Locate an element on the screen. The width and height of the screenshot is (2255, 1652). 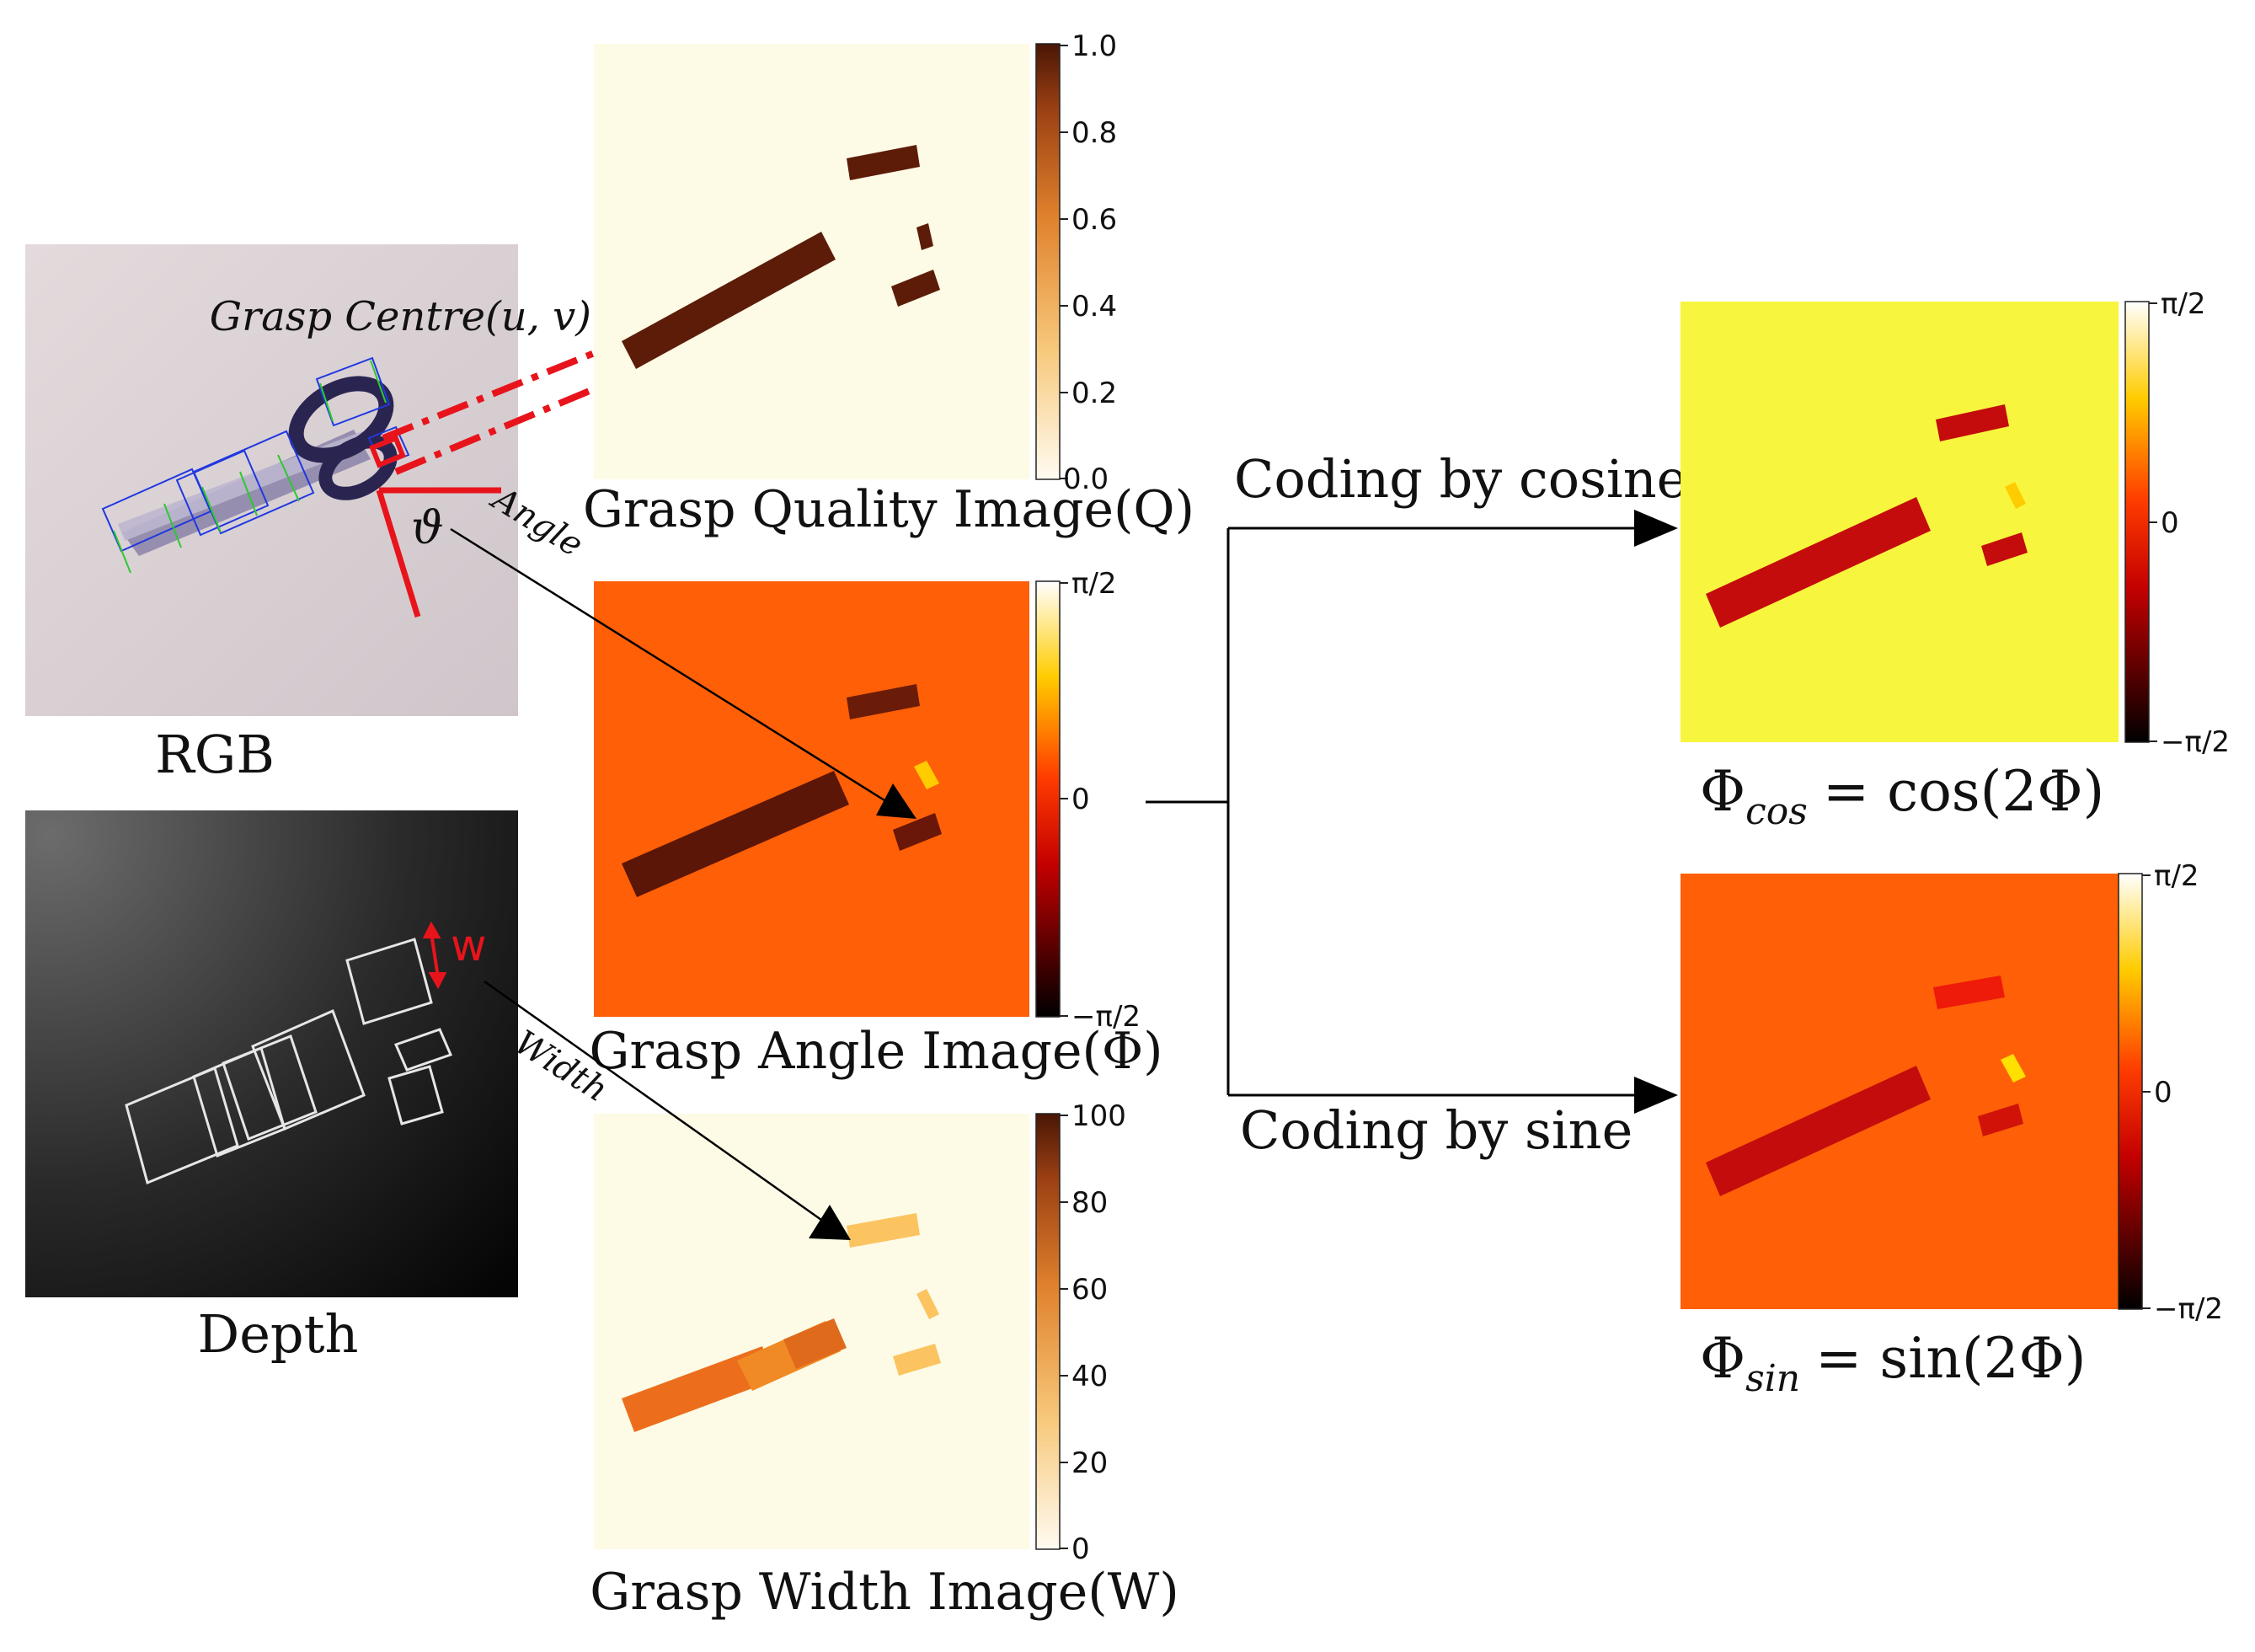
annotation-arrows is located at coordinates (683, 883).